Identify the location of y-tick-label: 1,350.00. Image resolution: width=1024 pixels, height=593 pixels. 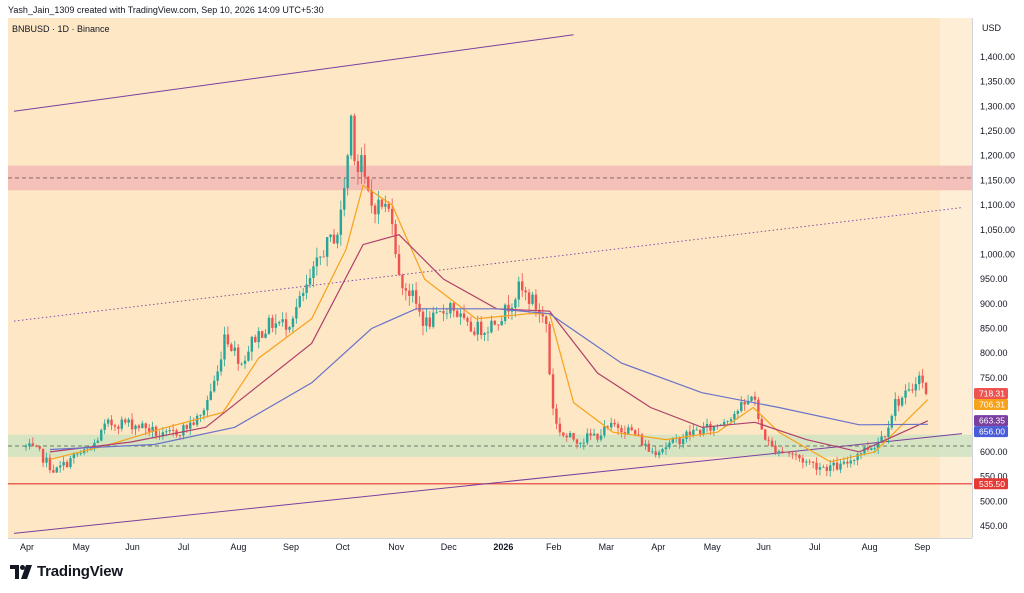
(997, 82).